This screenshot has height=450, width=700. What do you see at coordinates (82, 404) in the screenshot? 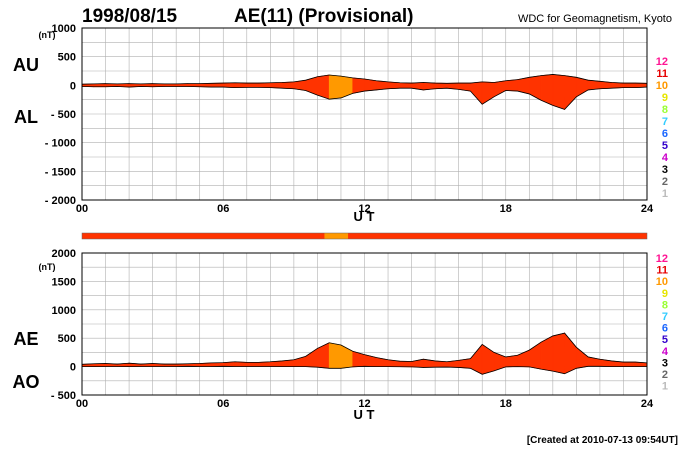
I see `ae-ao-x-tick-label: 00` at bounding box center [82, 404].